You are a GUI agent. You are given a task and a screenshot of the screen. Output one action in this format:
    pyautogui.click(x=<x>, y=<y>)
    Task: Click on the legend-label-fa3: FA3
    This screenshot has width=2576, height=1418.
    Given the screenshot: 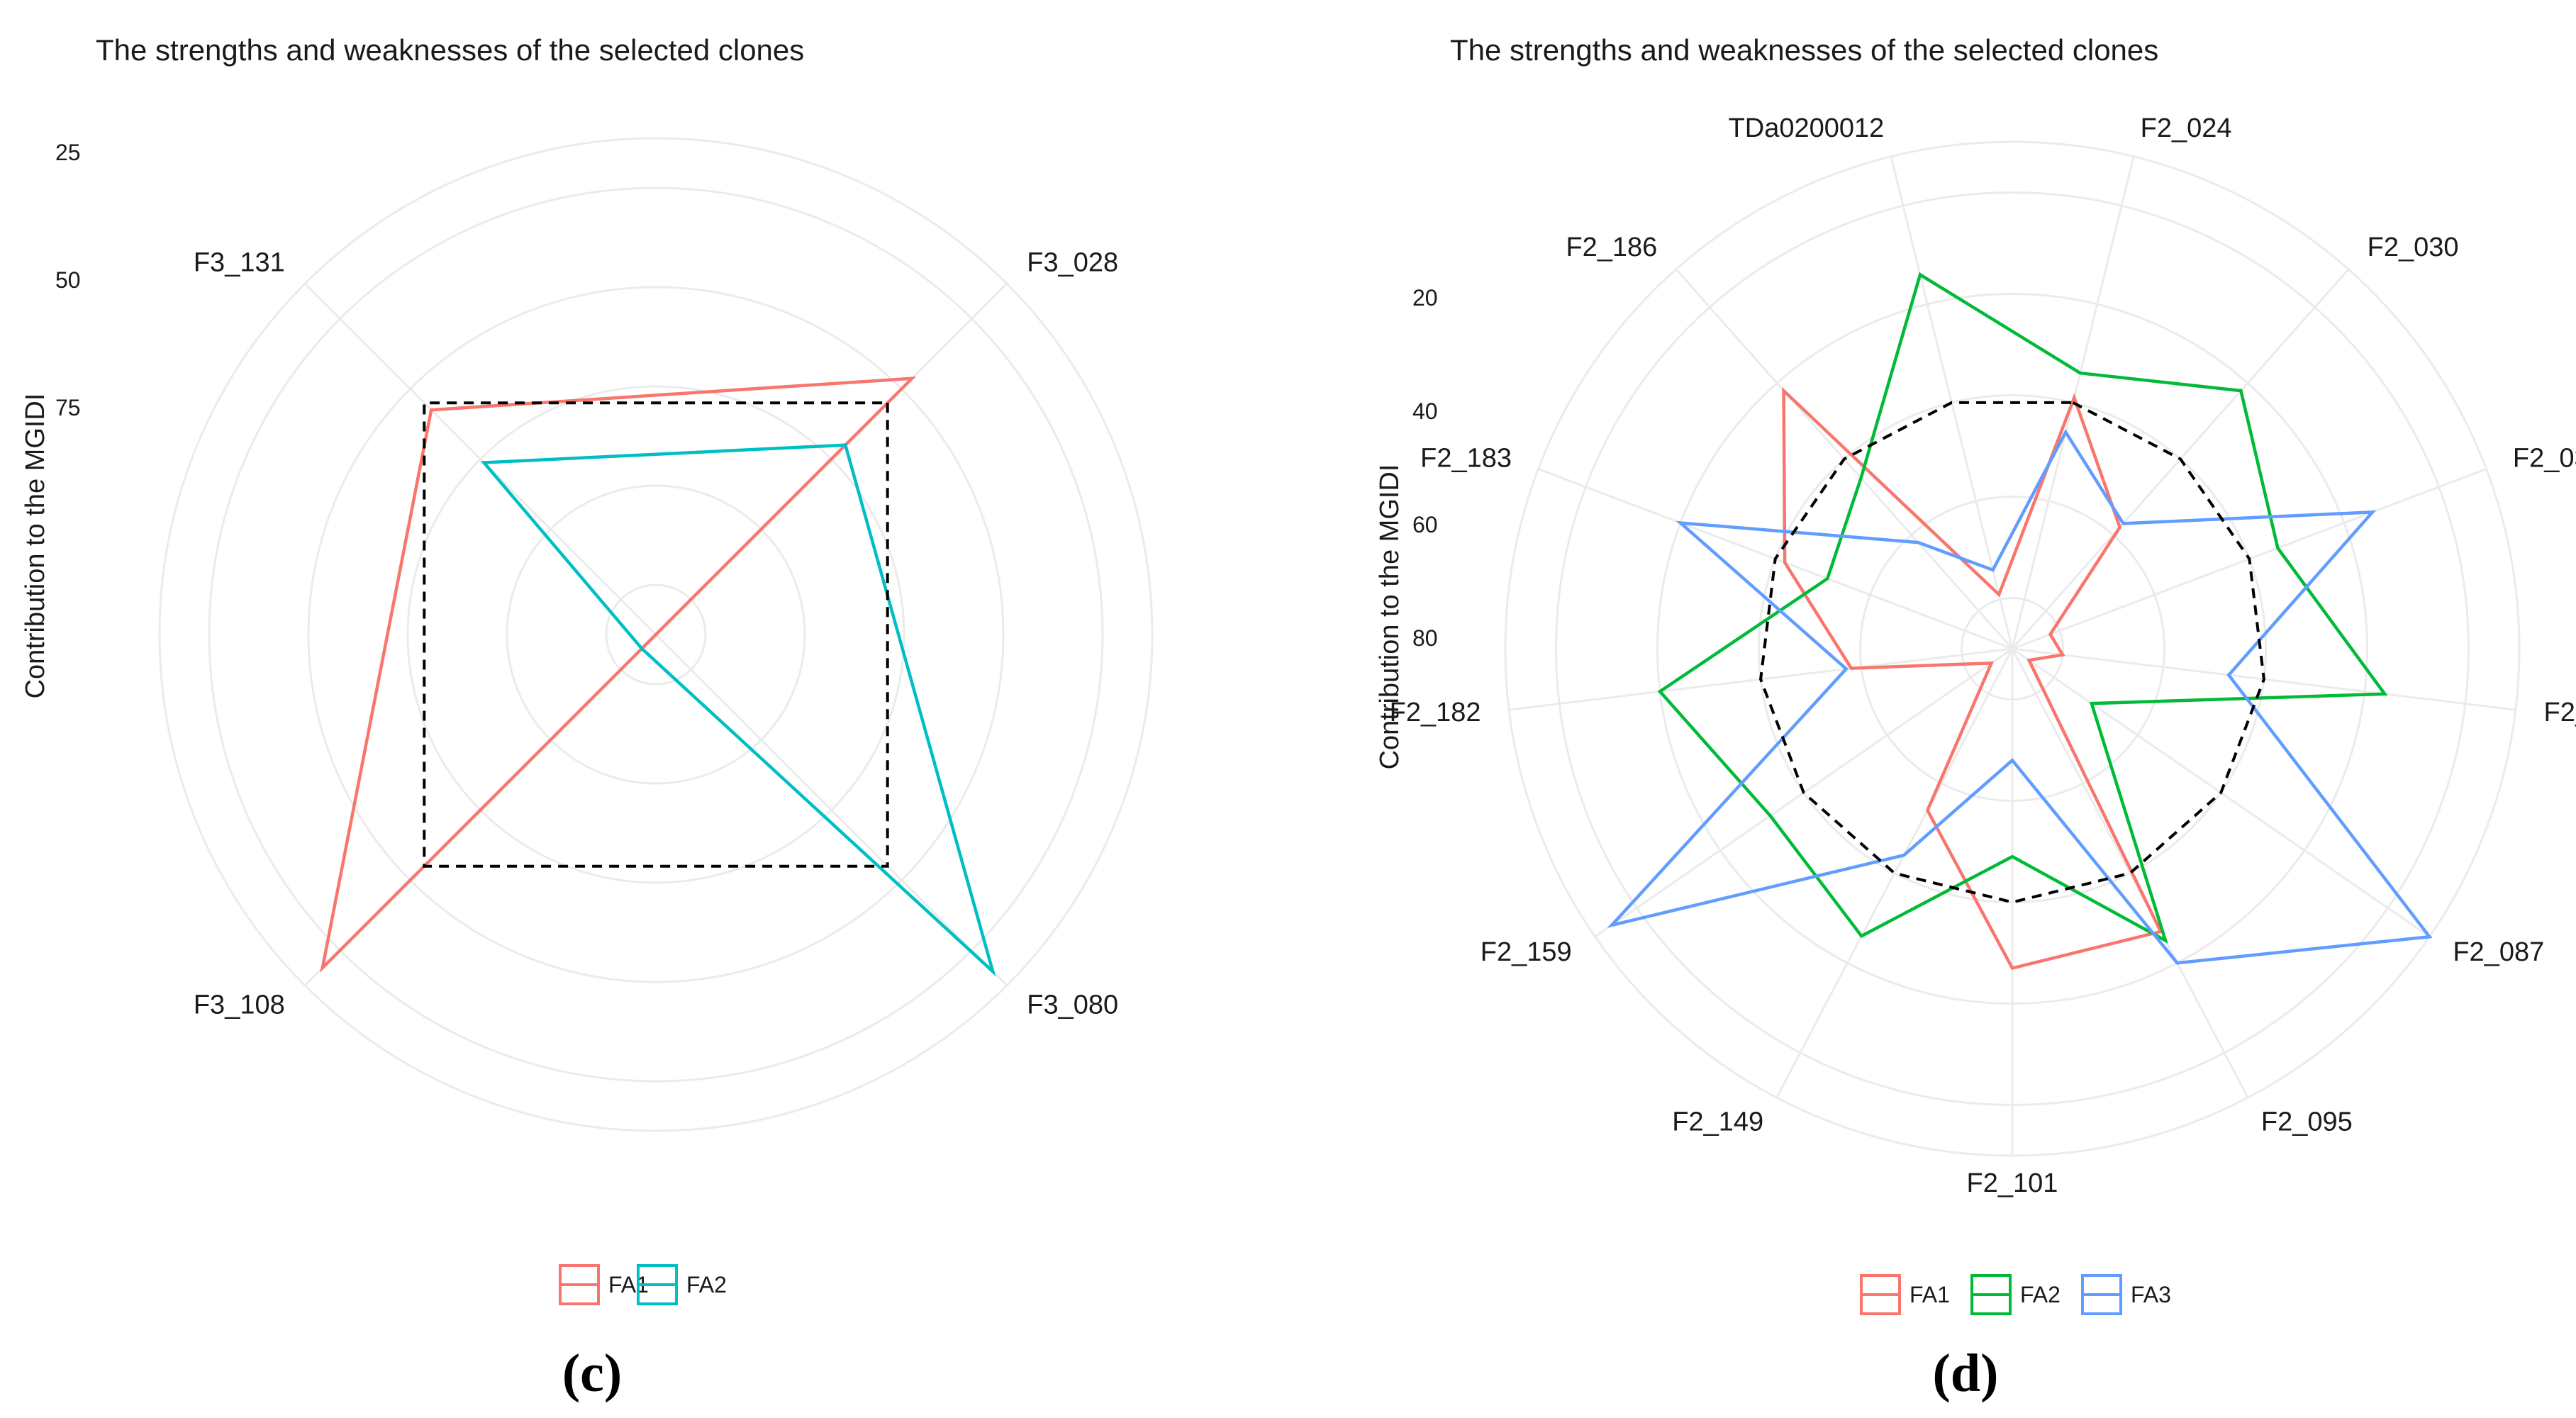 What is the action you would take?
    pyautogui.click(x=2151, y=1294)
    